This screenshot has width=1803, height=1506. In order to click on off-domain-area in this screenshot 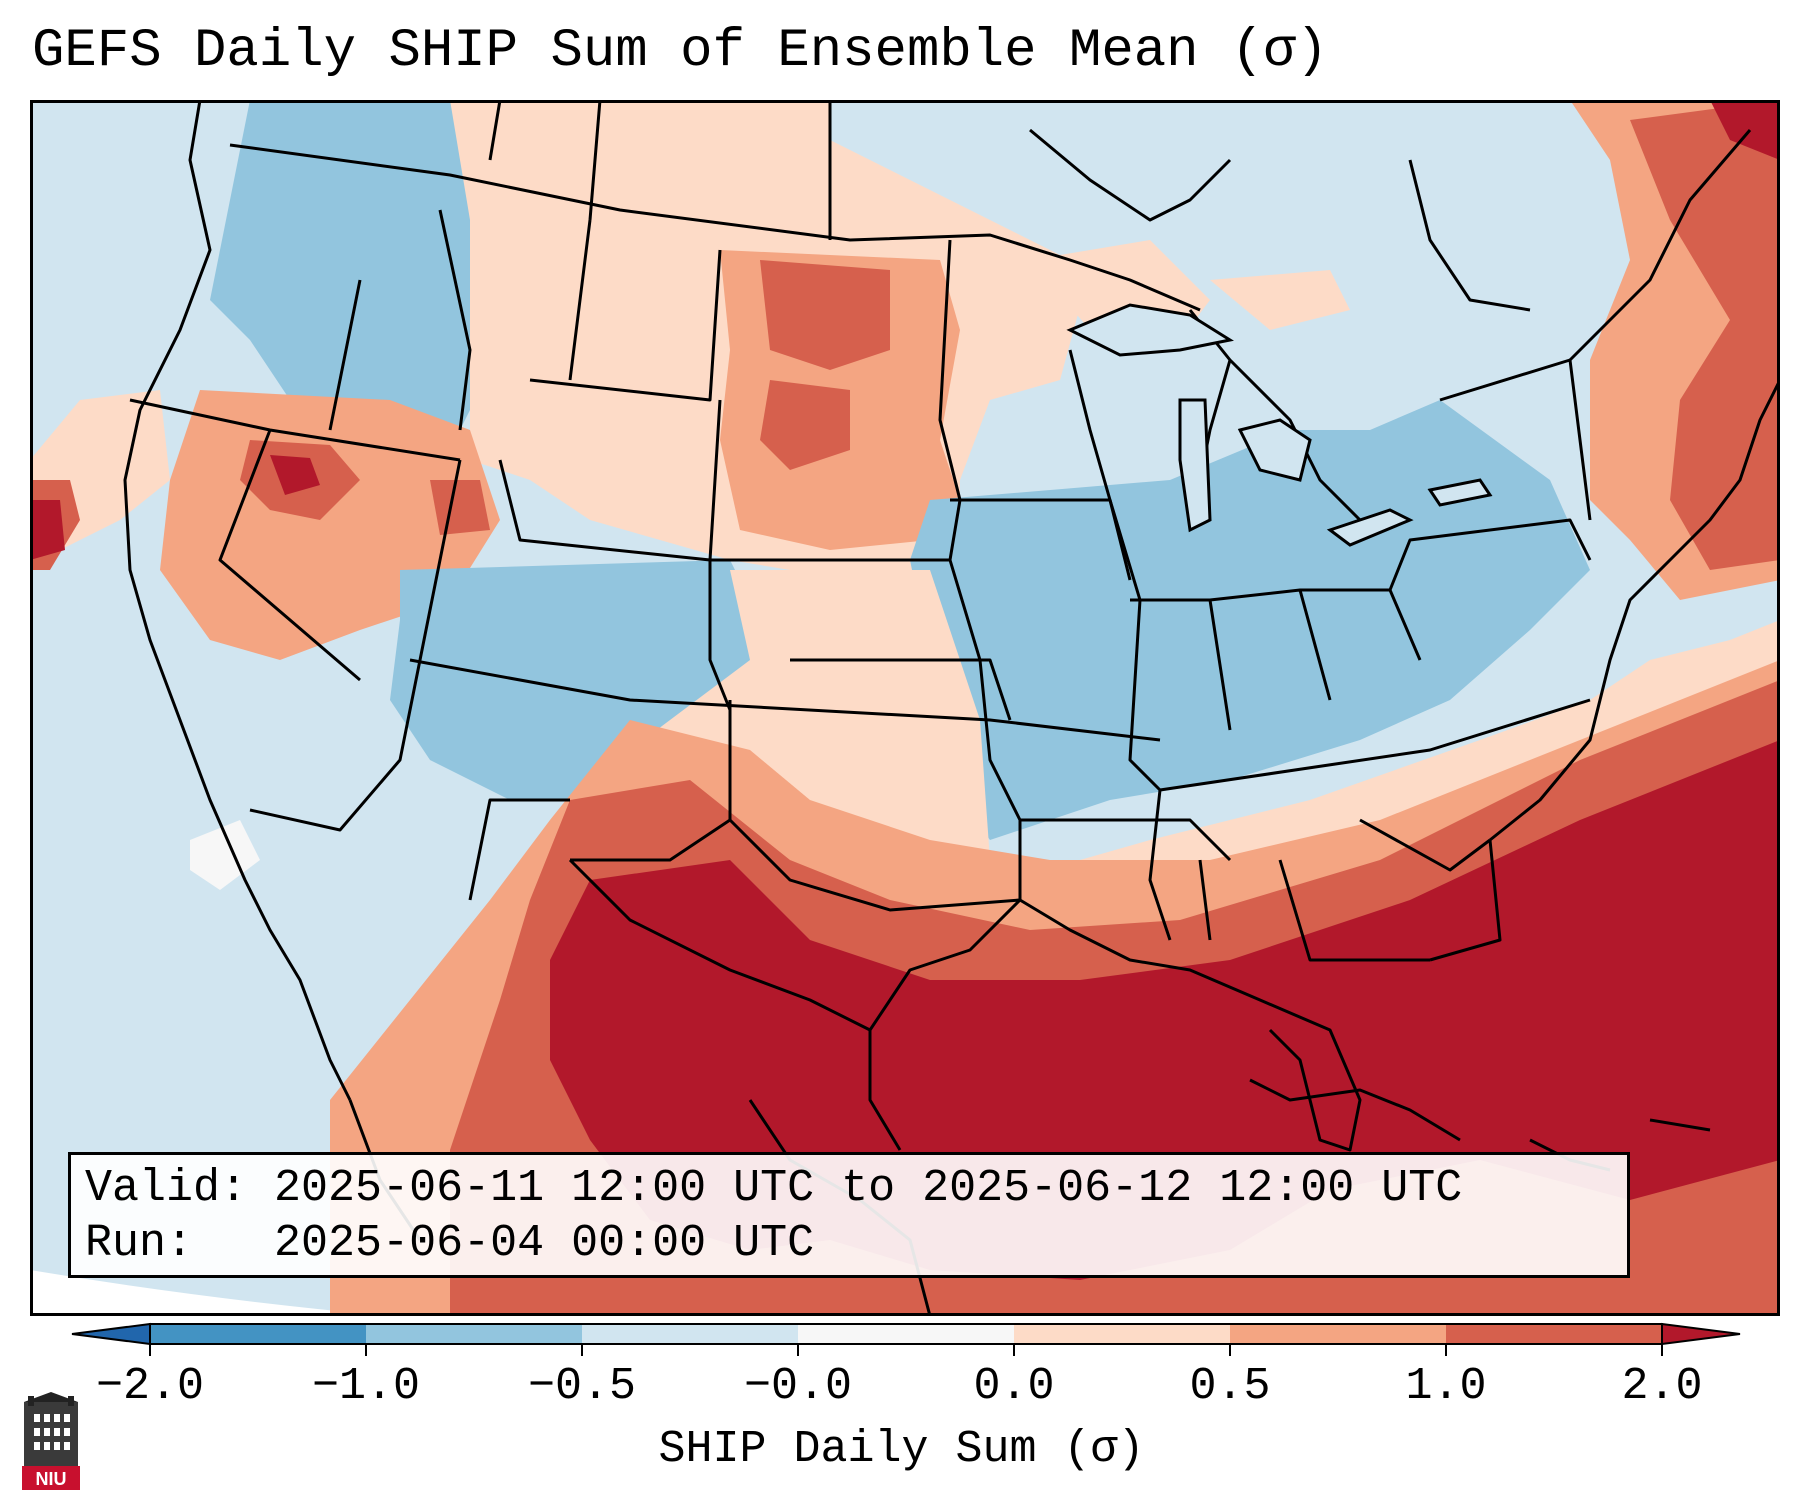, I will do `click(209, 1293)`.